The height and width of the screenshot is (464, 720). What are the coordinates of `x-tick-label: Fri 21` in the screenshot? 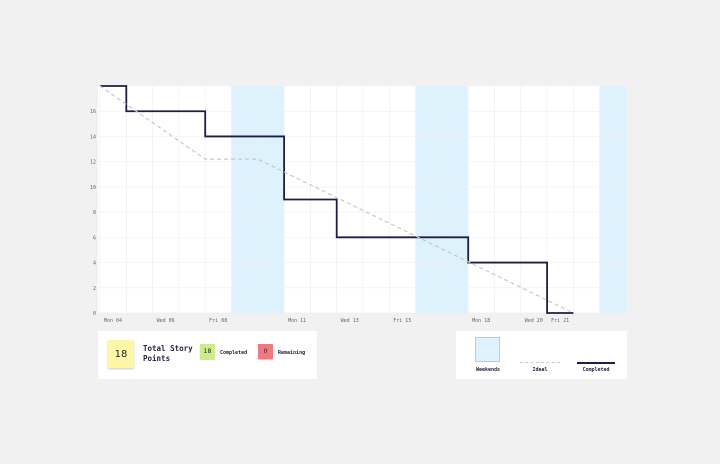 It's located at (560, 321).